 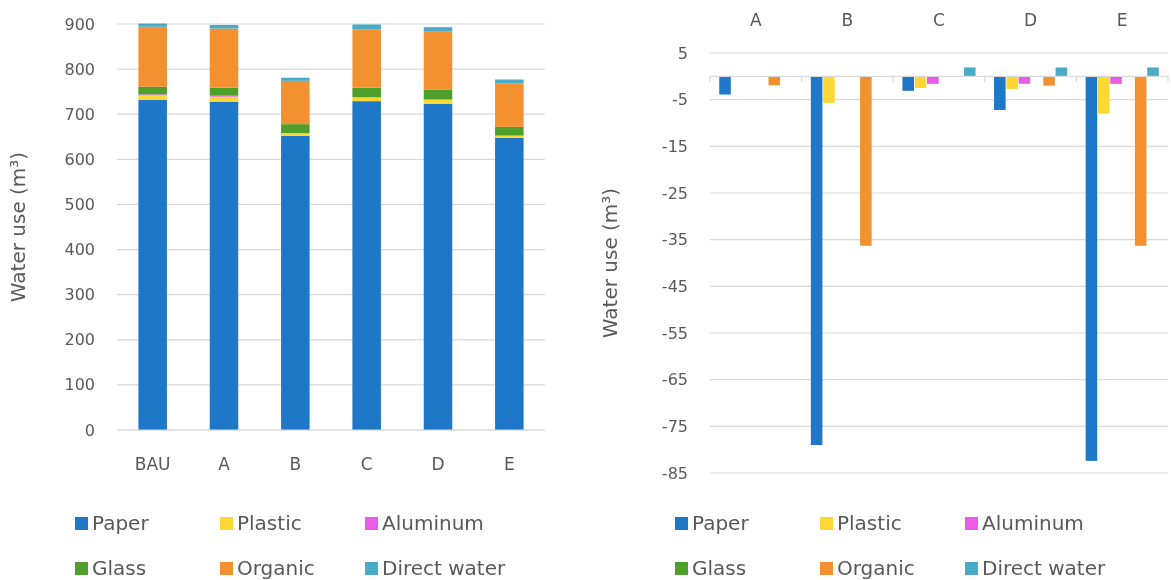 I want to click on y-tick-label: 0, so click(x=89, y=430).